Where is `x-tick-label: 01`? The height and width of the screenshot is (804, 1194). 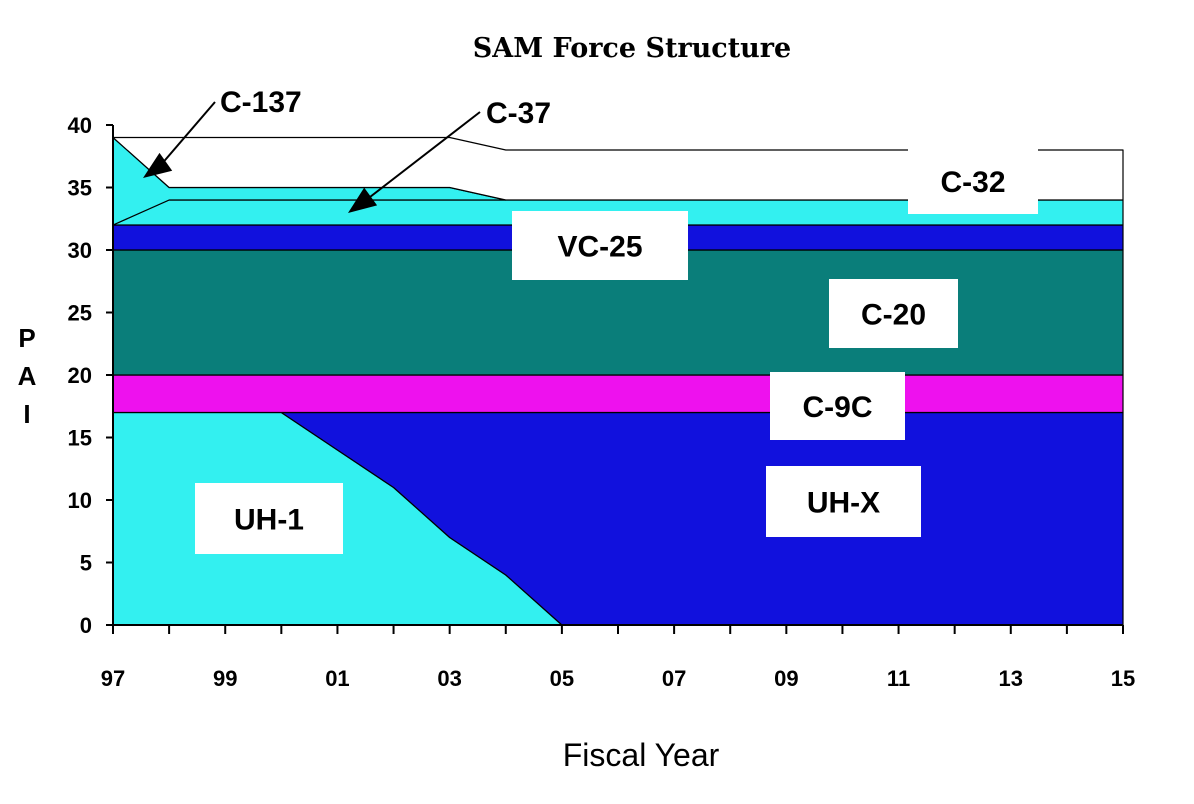
x-tick-label: 01 is located at coordinates (337, 678).